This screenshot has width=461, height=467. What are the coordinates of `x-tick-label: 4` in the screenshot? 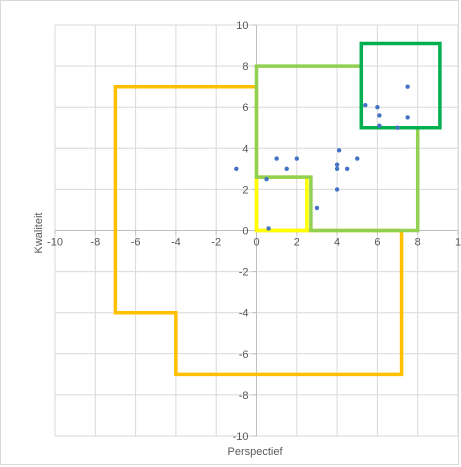 It's located at (337, 243).